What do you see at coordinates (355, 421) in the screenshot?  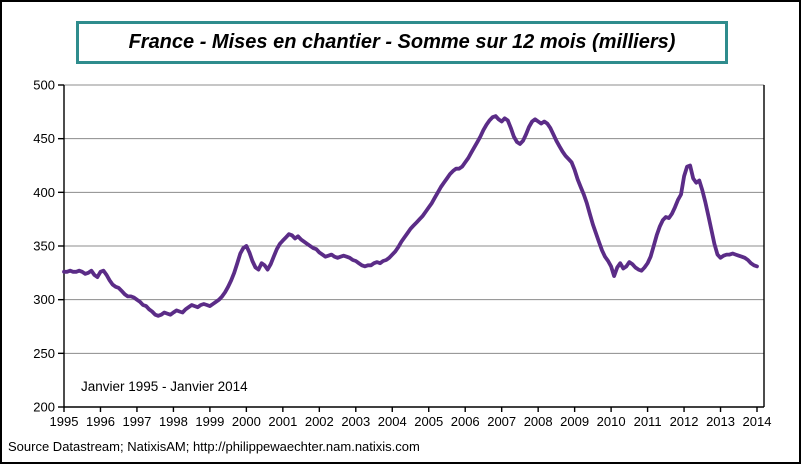 I see `x-axis-label: 2003` at bounding box center [355, 421].